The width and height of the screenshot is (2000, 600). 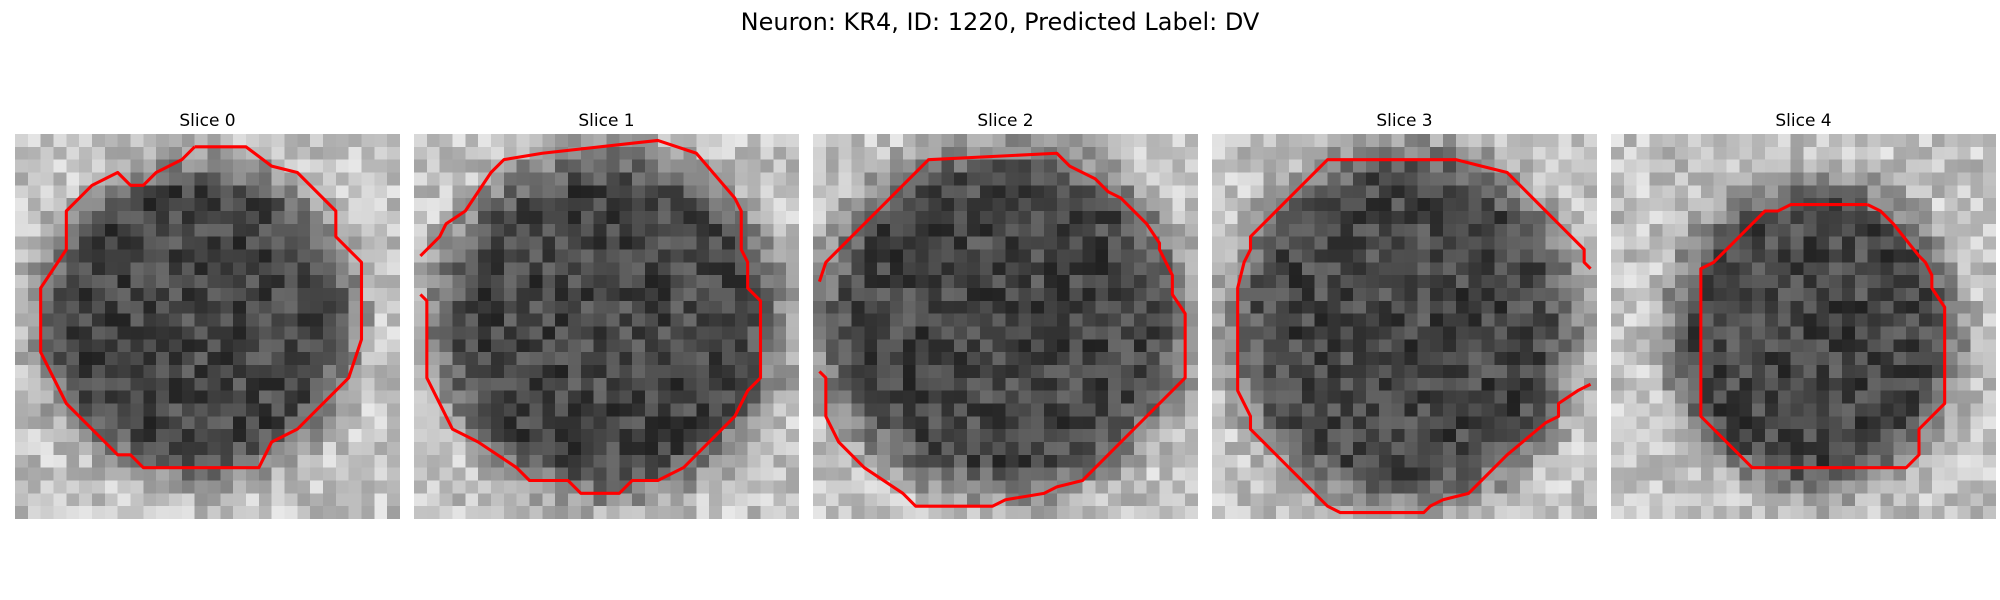 What do you see at coordinates (1005, 121) in the screenshot?
I see `slice-title: Slice 2` at bounding box center [1005, 121].